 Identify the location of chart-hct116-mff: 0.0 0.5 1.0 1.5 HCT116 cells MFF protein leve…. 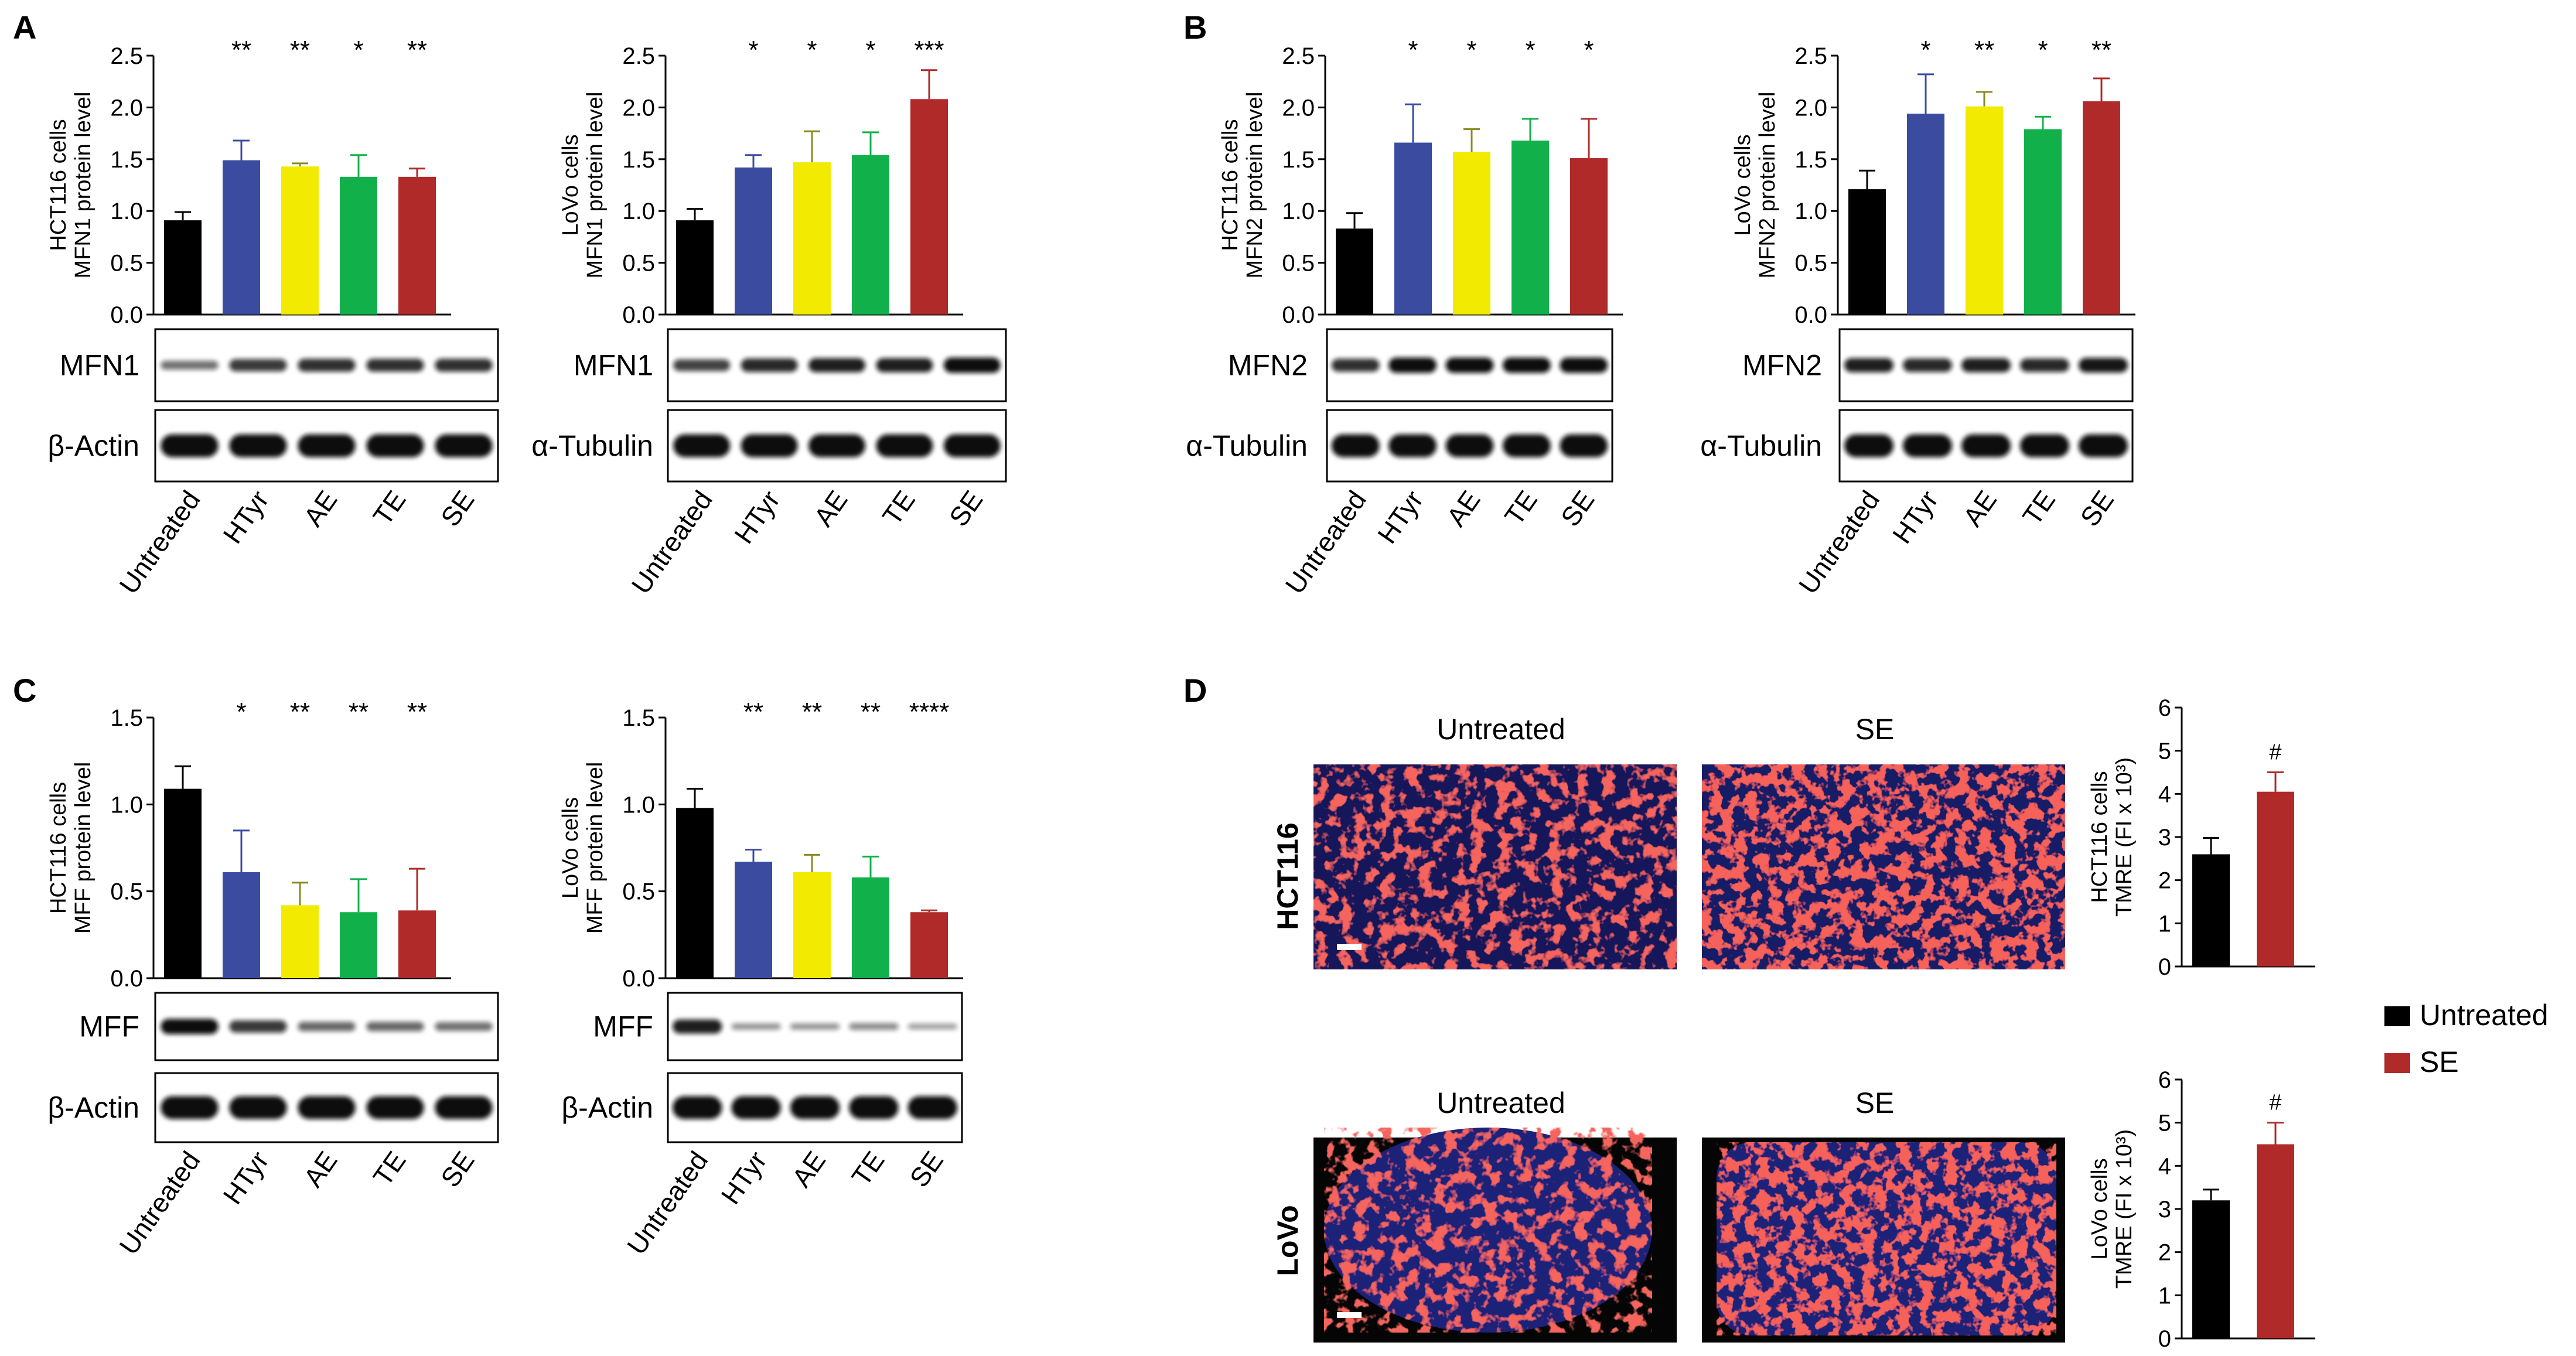
(272, 979).